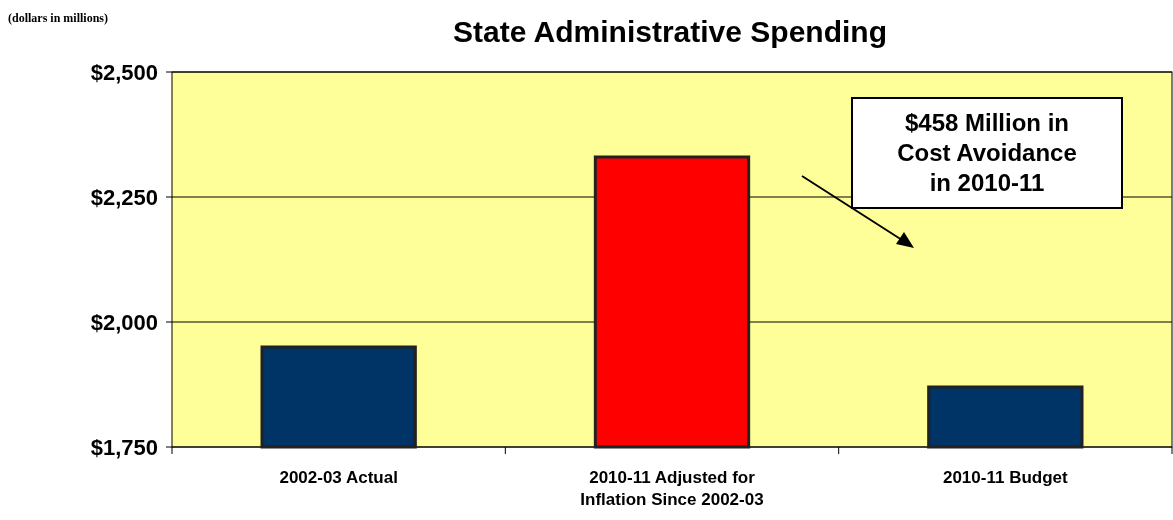 This screenshot has height=520, width=1173. Describe the element at coordinates (124, 197) in the screenshot. I see `y-tick-label: $2,250` at that location.